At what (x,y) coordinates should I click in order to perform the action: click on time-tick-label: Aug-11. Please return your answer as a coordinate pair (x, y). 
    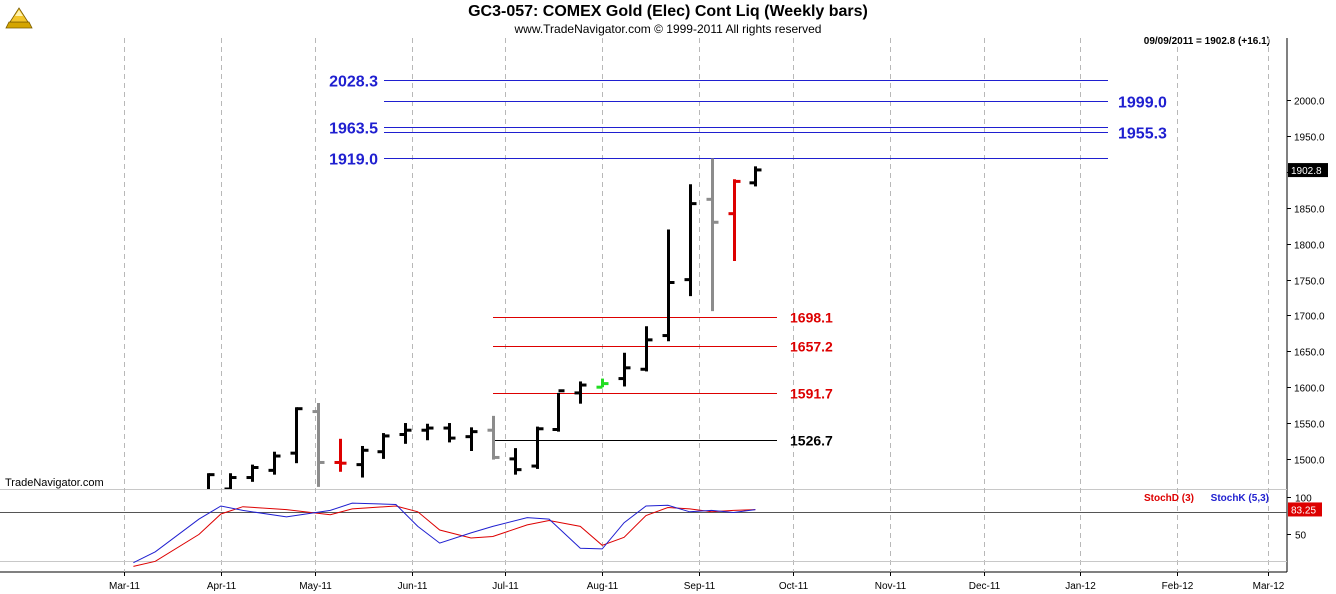
    Looking at the image, I should click on (603, 586).